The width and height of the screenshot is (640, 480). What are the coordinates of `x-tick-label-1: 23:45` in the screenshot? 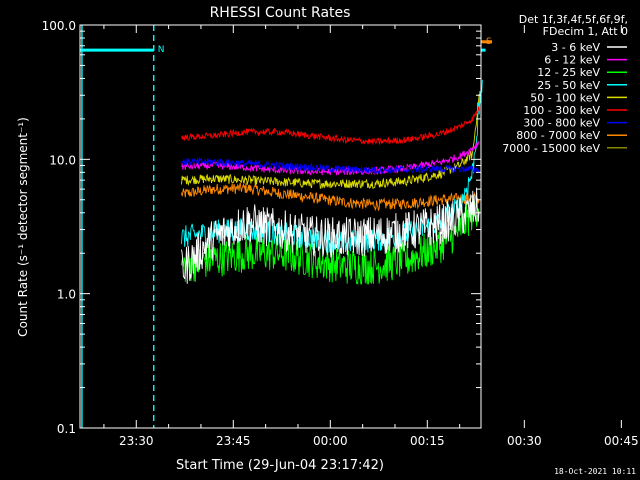 It's located at (233, 441).